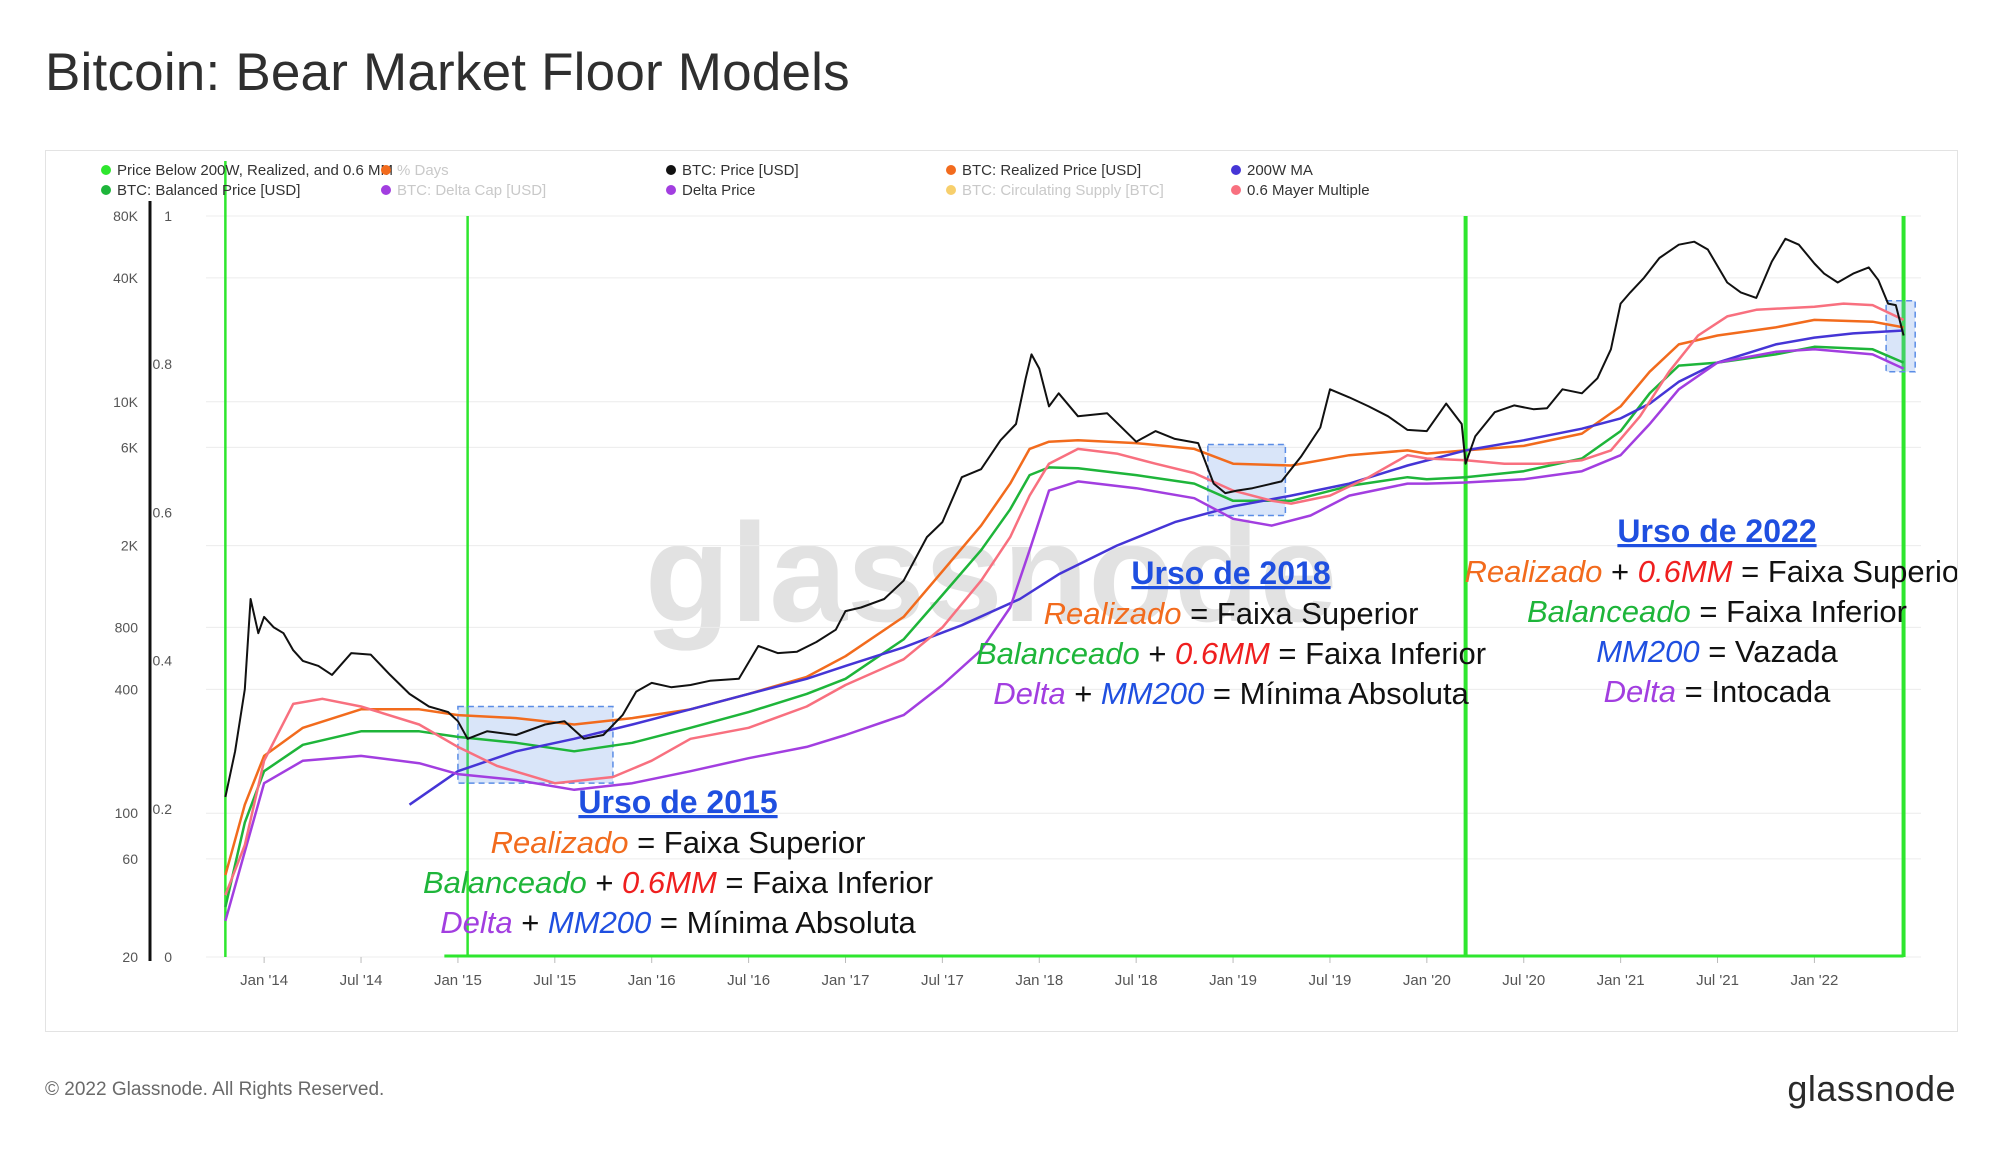 This screenshot has height=1151, width=2000. Describe the element at coordinates (1280, 170) in the screenshot. I see `legend-item-label: 200W MA` at that location.